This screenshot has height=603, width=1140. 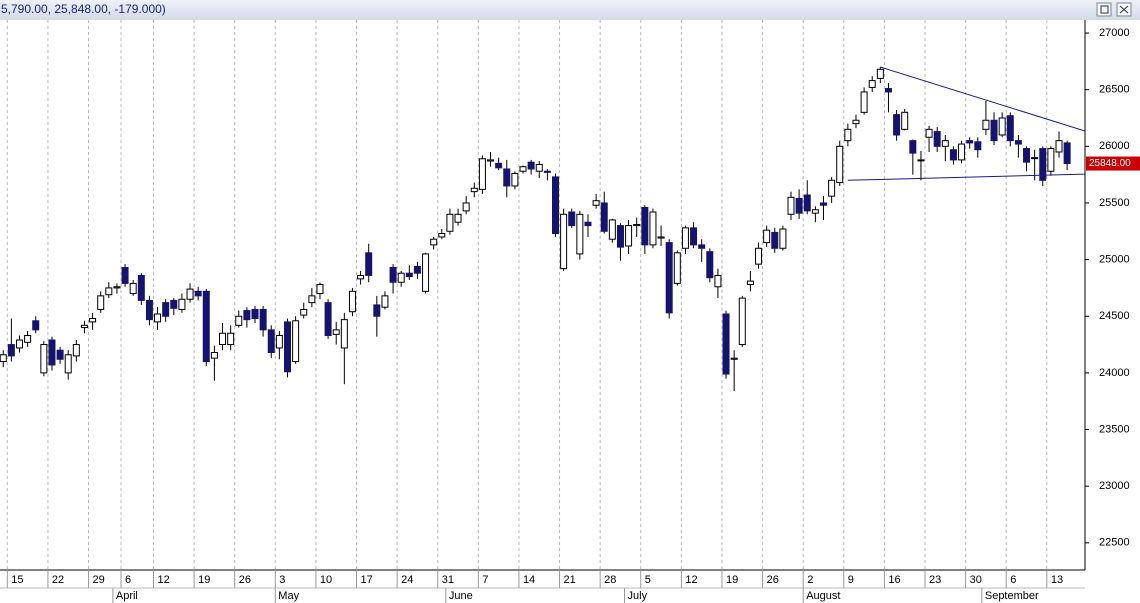 What do you see at coordinates (1114, 316) in the screenshot?
I see `y-tick-label: 24500` at bounding box center [1114, 316].